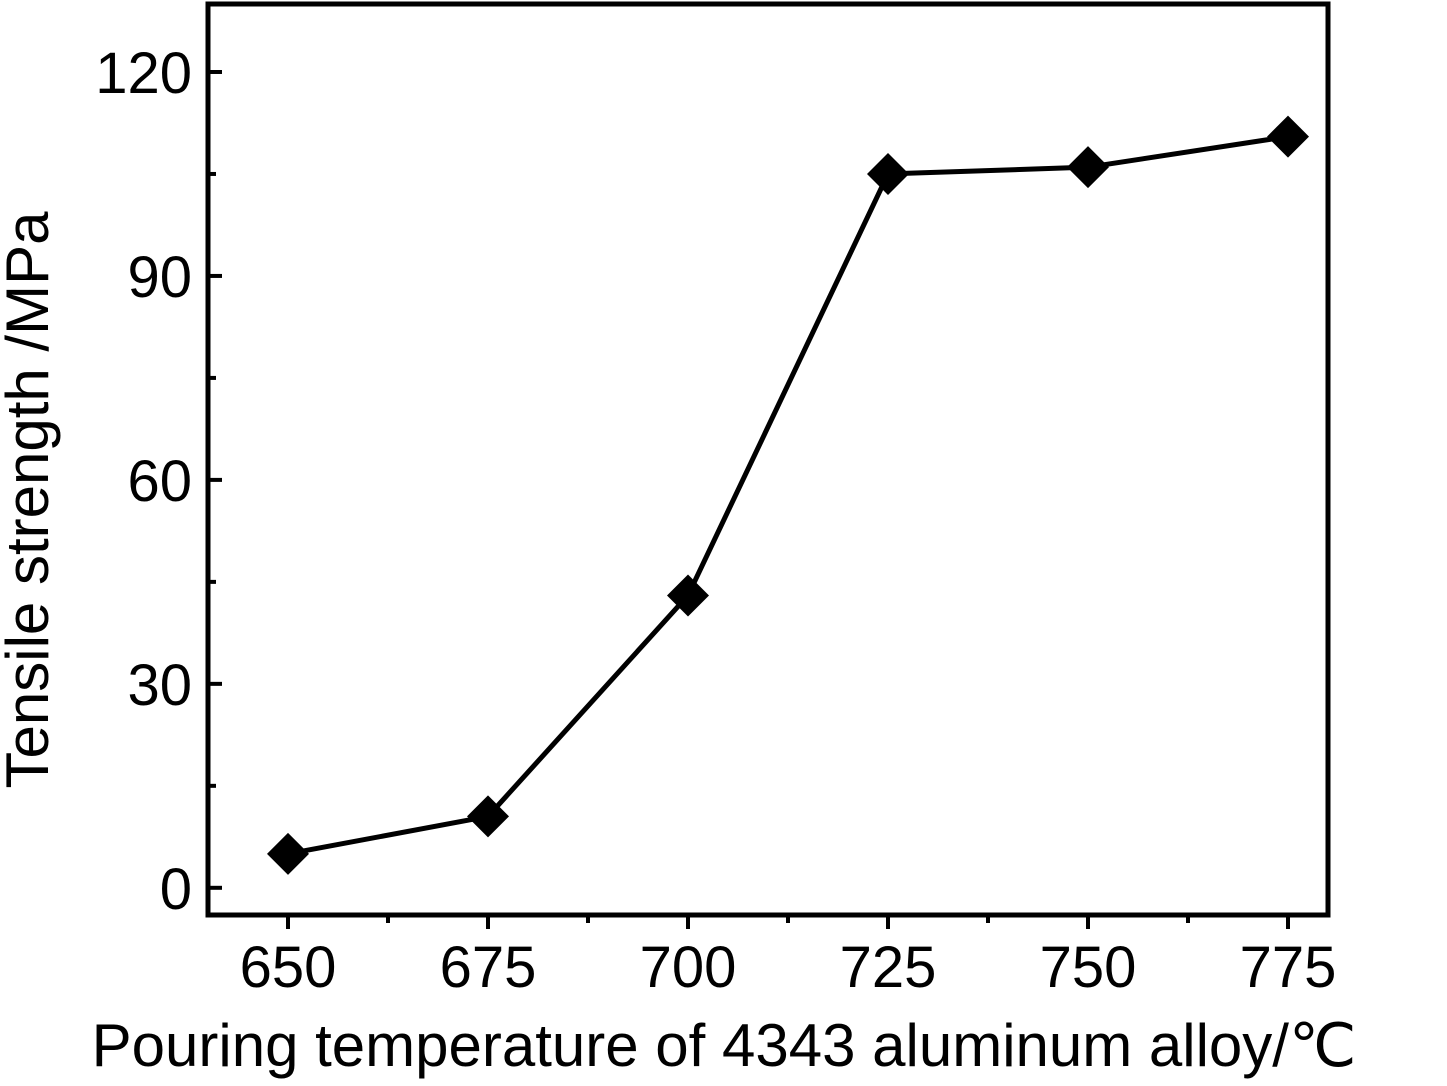 This screenshot has height=1086, width=1447. I want to click on x-tick-label: 700, so click(688, 967).